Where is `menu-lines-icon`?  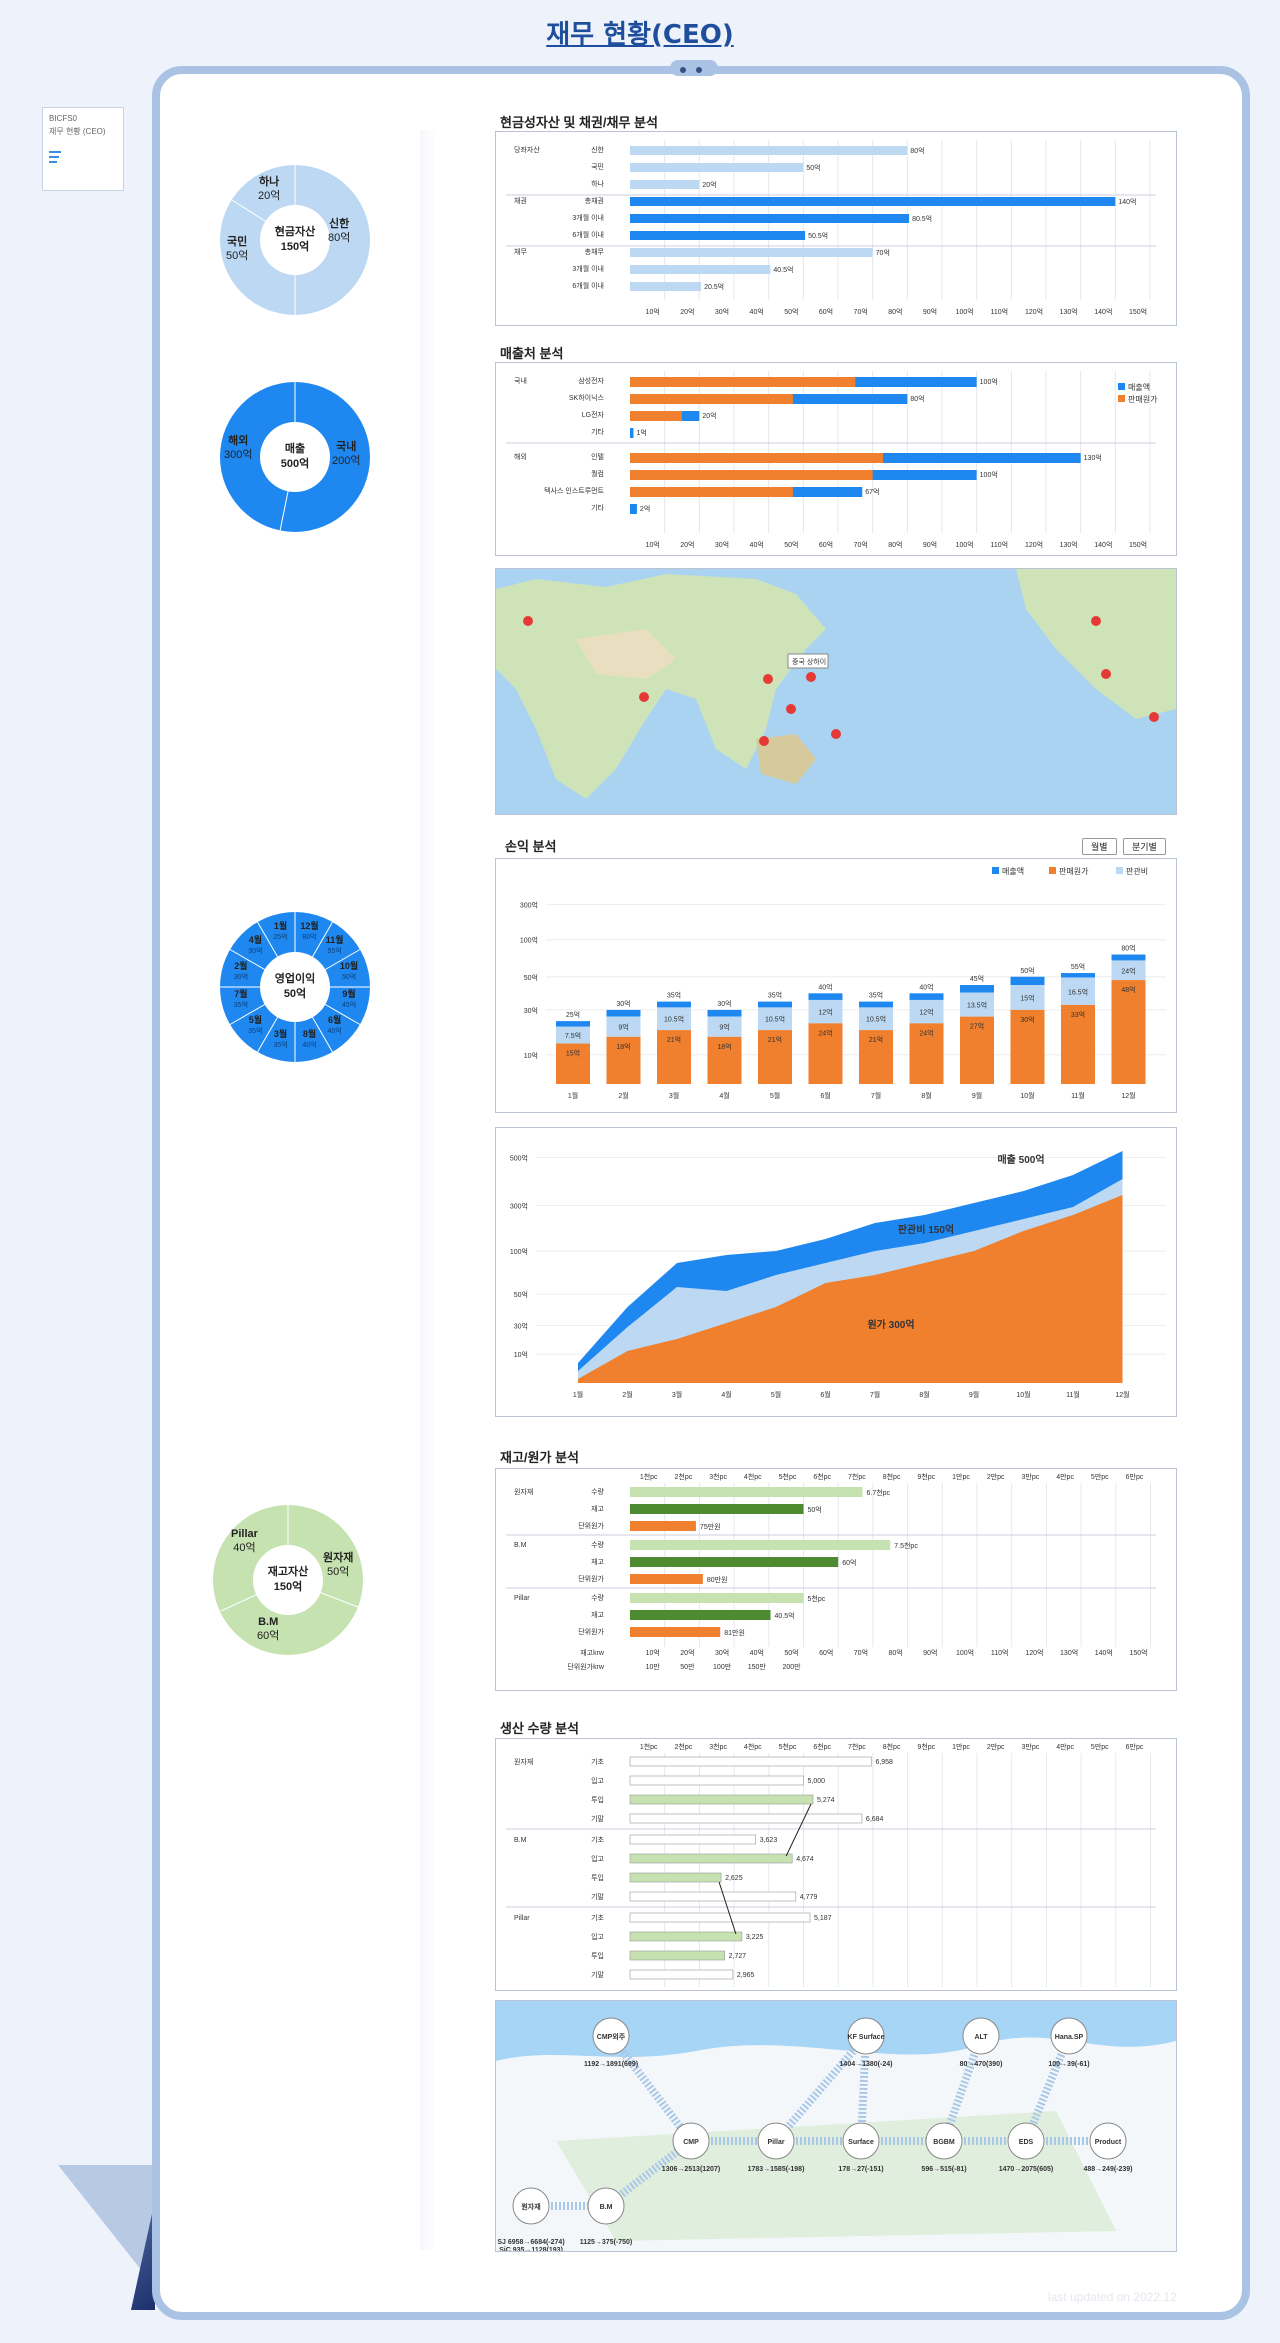 menu-lines-icon is located at coordinates (55, 152).